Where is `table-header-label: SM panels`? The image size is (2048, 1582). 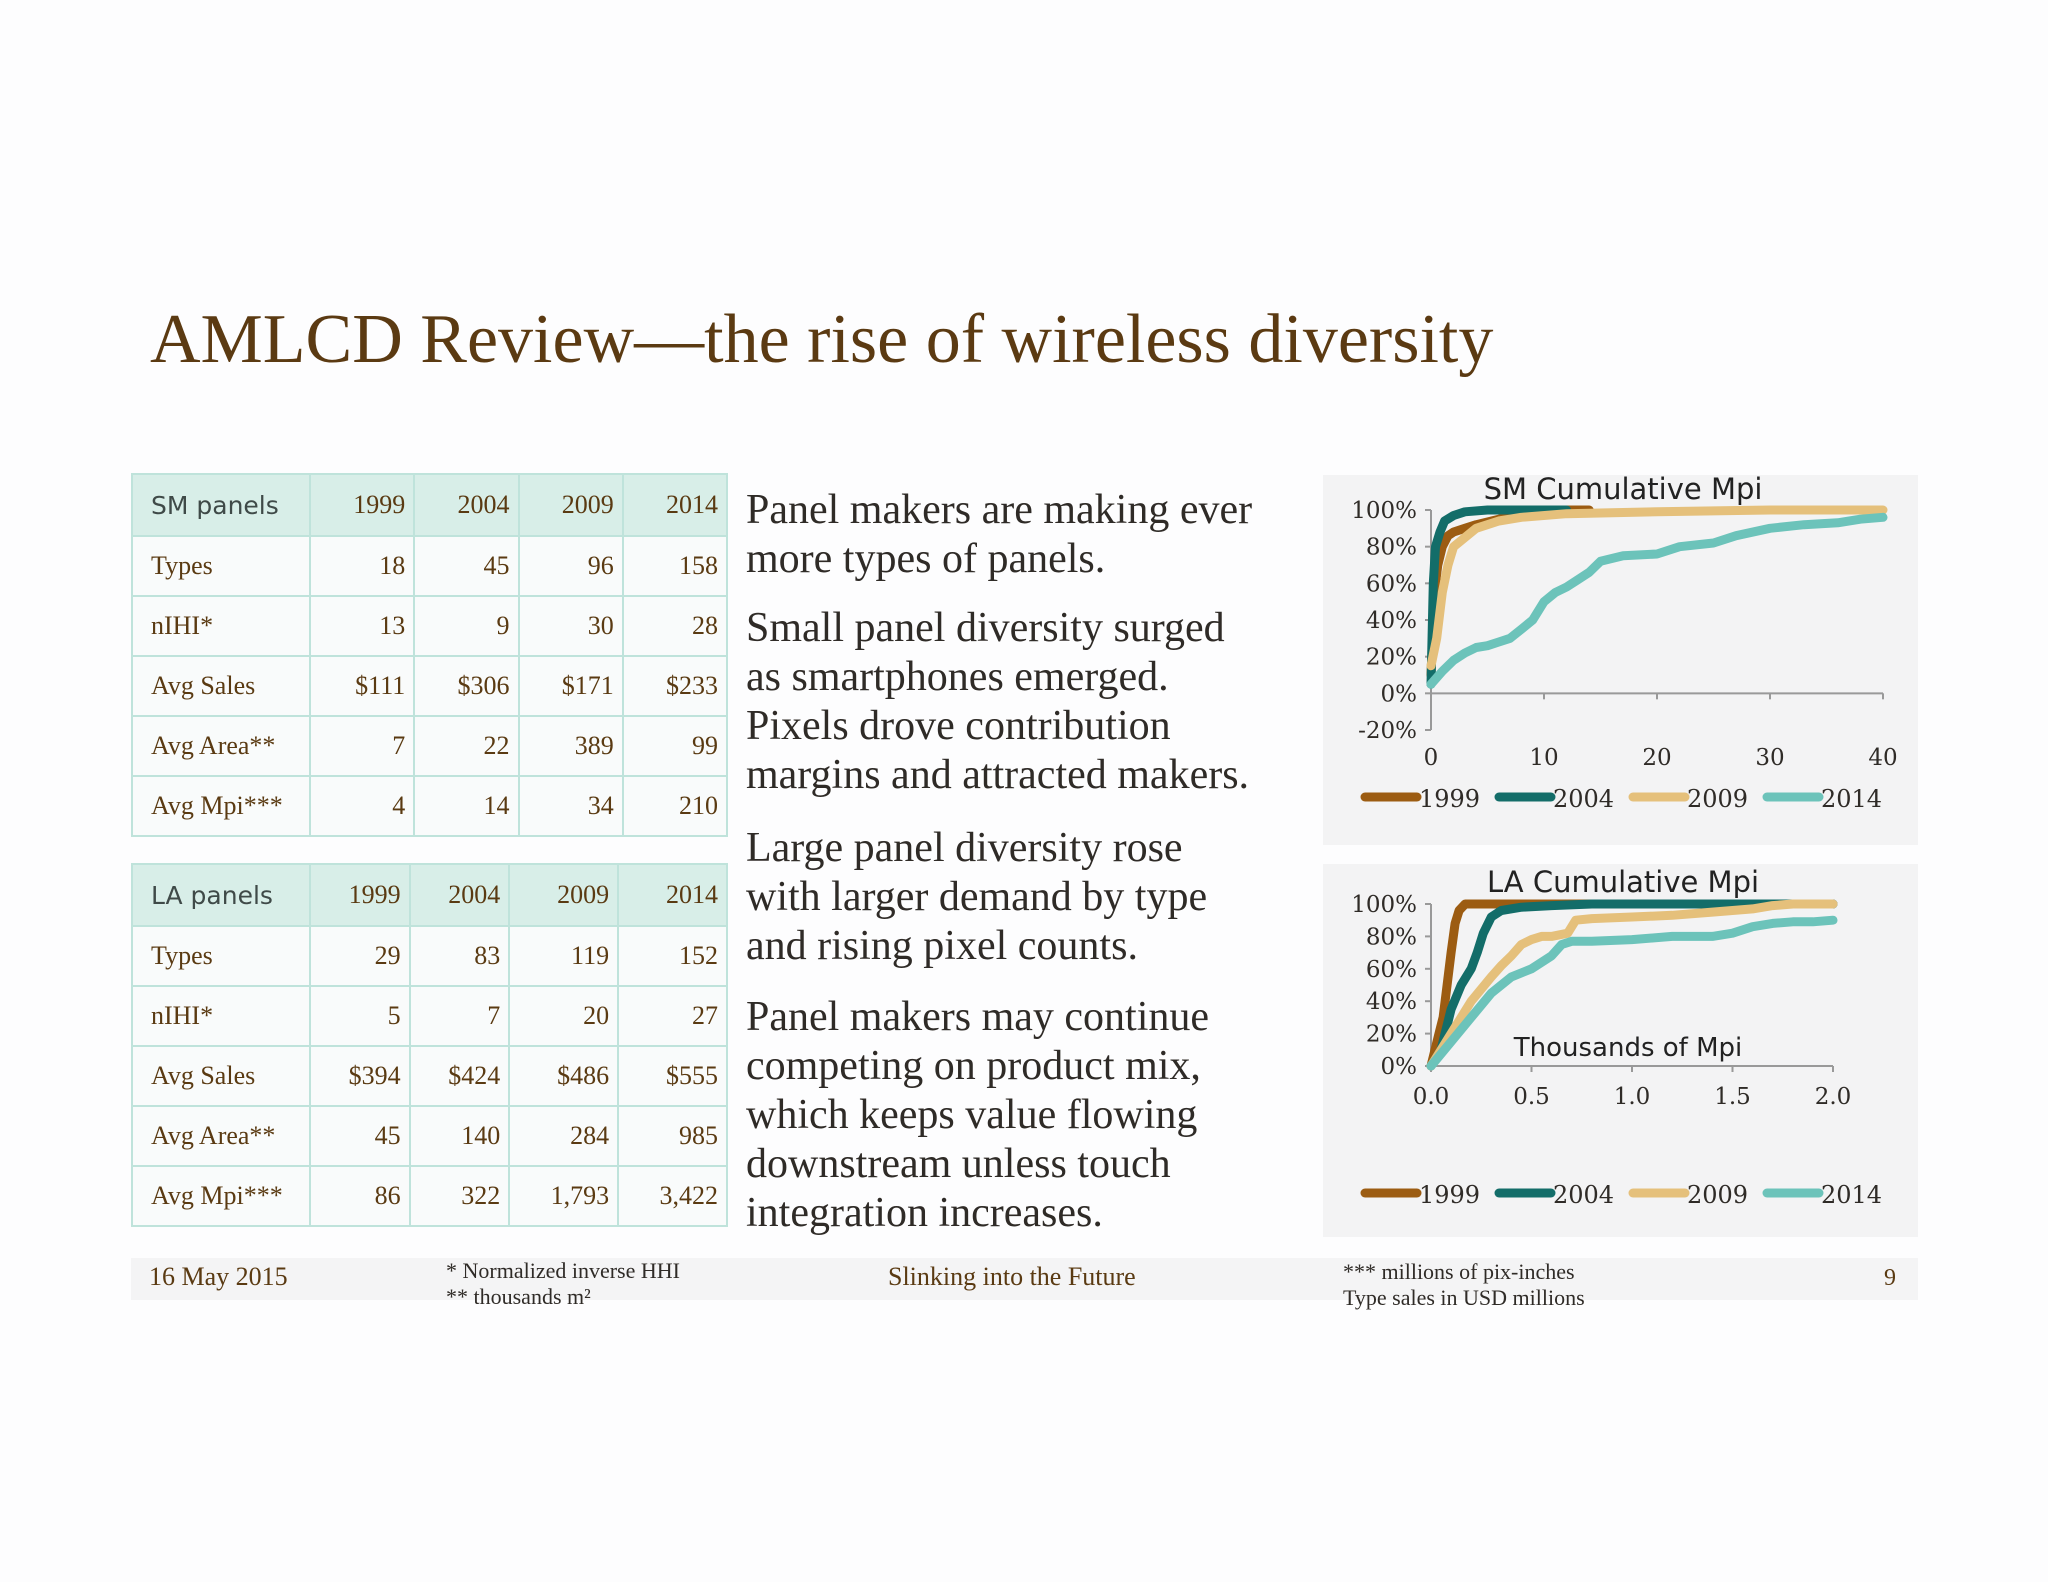 table-header-label: SM panels is located at coordinates (221, 505).